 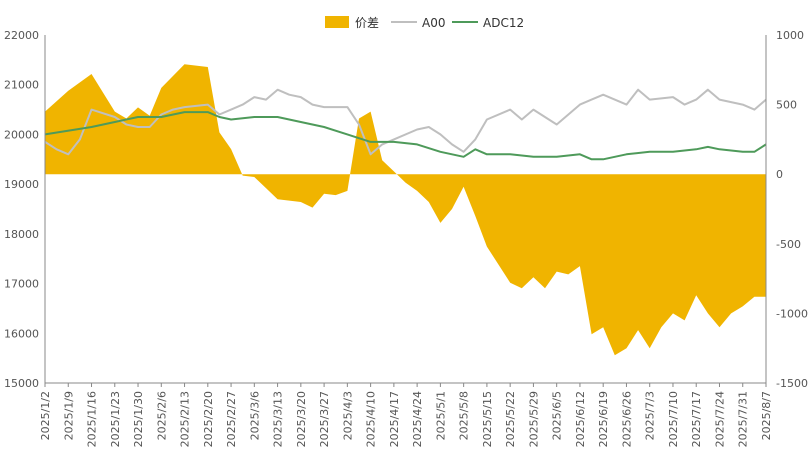 I want to click on x-axis-tick-label: 2025/4/17, so click(x=394, y=419).